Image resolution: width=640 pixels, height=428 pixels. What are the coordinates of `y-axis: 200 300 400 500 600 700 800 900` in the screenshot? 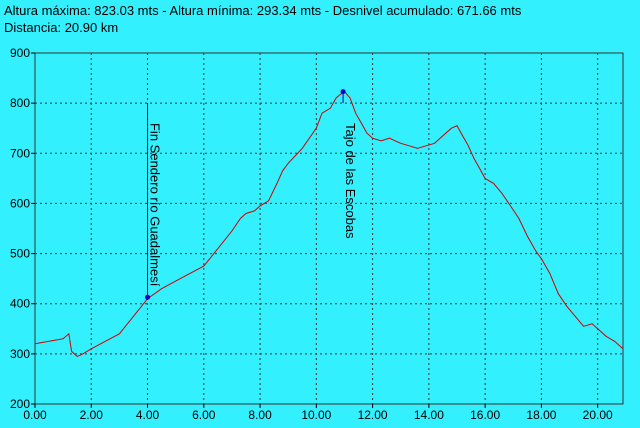 It's located at (22, 228).